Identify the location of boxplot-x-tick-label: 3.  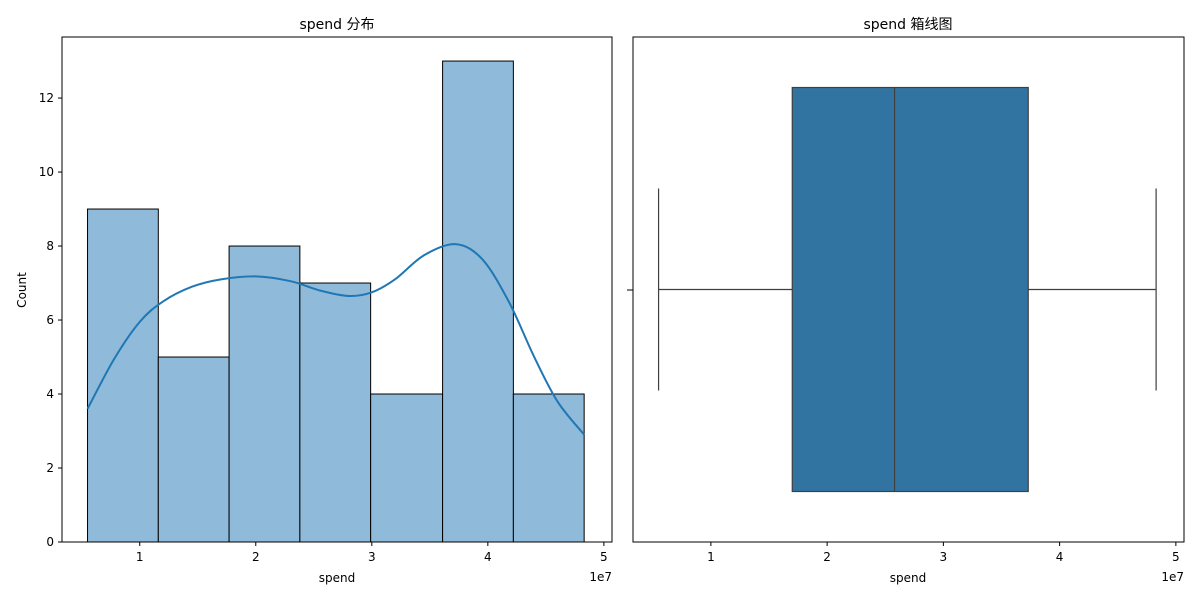
(944, 557).